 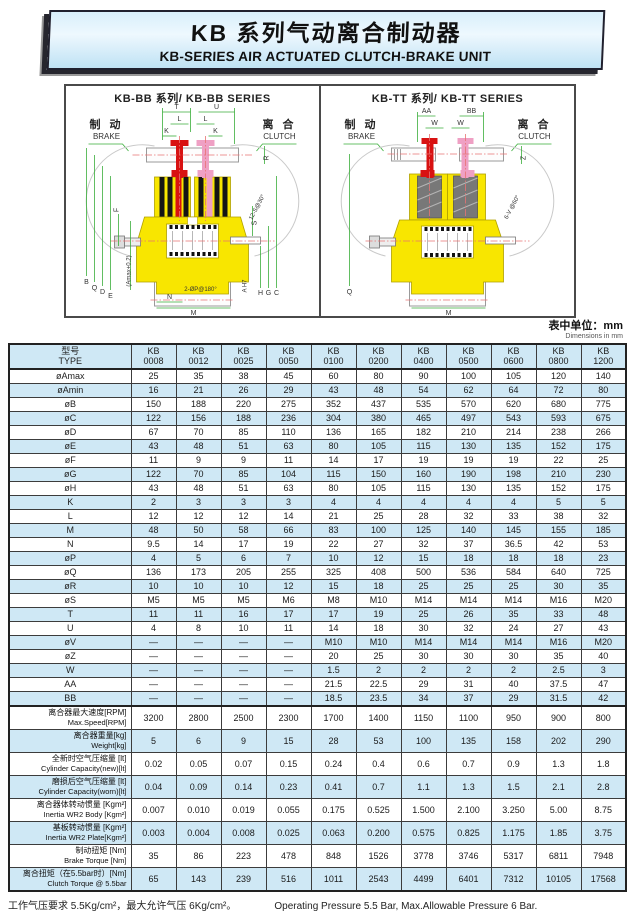 What do you see at coordinates (333, 460) in the screenshot?
I see `value-cell: 14` at bounding box center [333, 460].